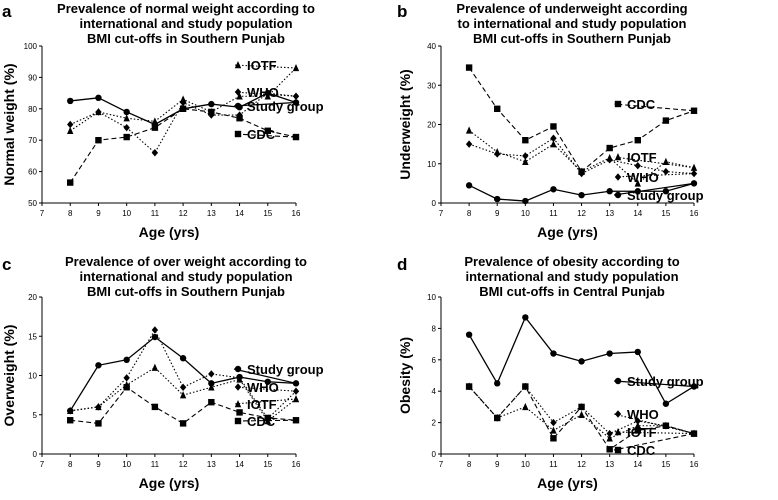  I want to click on y-tick-label: 5, so click(35, 415).